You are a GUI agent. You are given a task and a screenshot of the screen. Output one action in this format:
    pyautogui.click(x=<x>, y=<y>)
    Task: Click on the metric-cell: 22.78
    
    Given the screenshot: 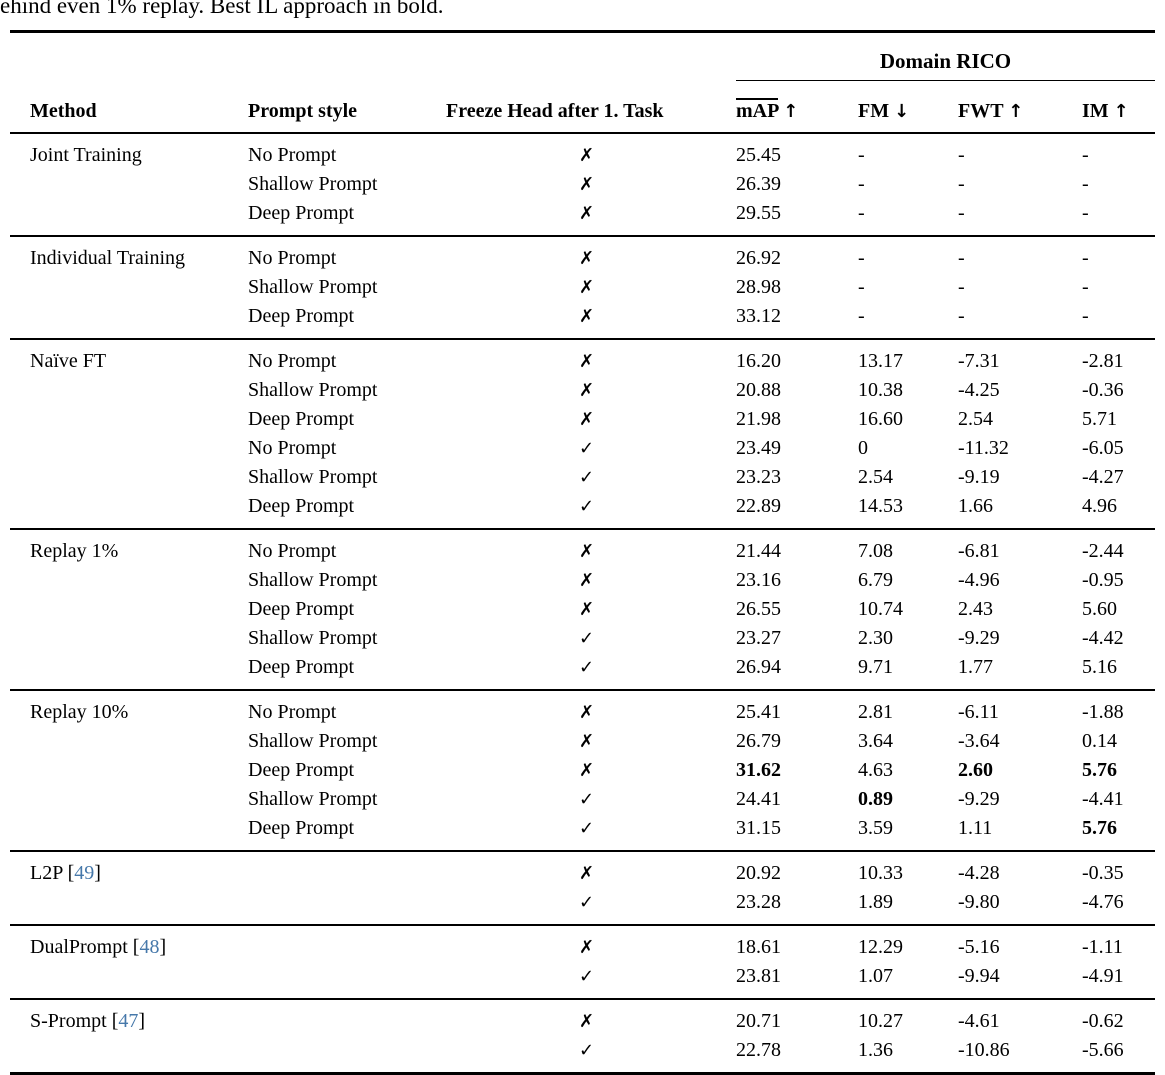 What is the action you would take?
    pyautogui.click(x=797, y=1055)
    